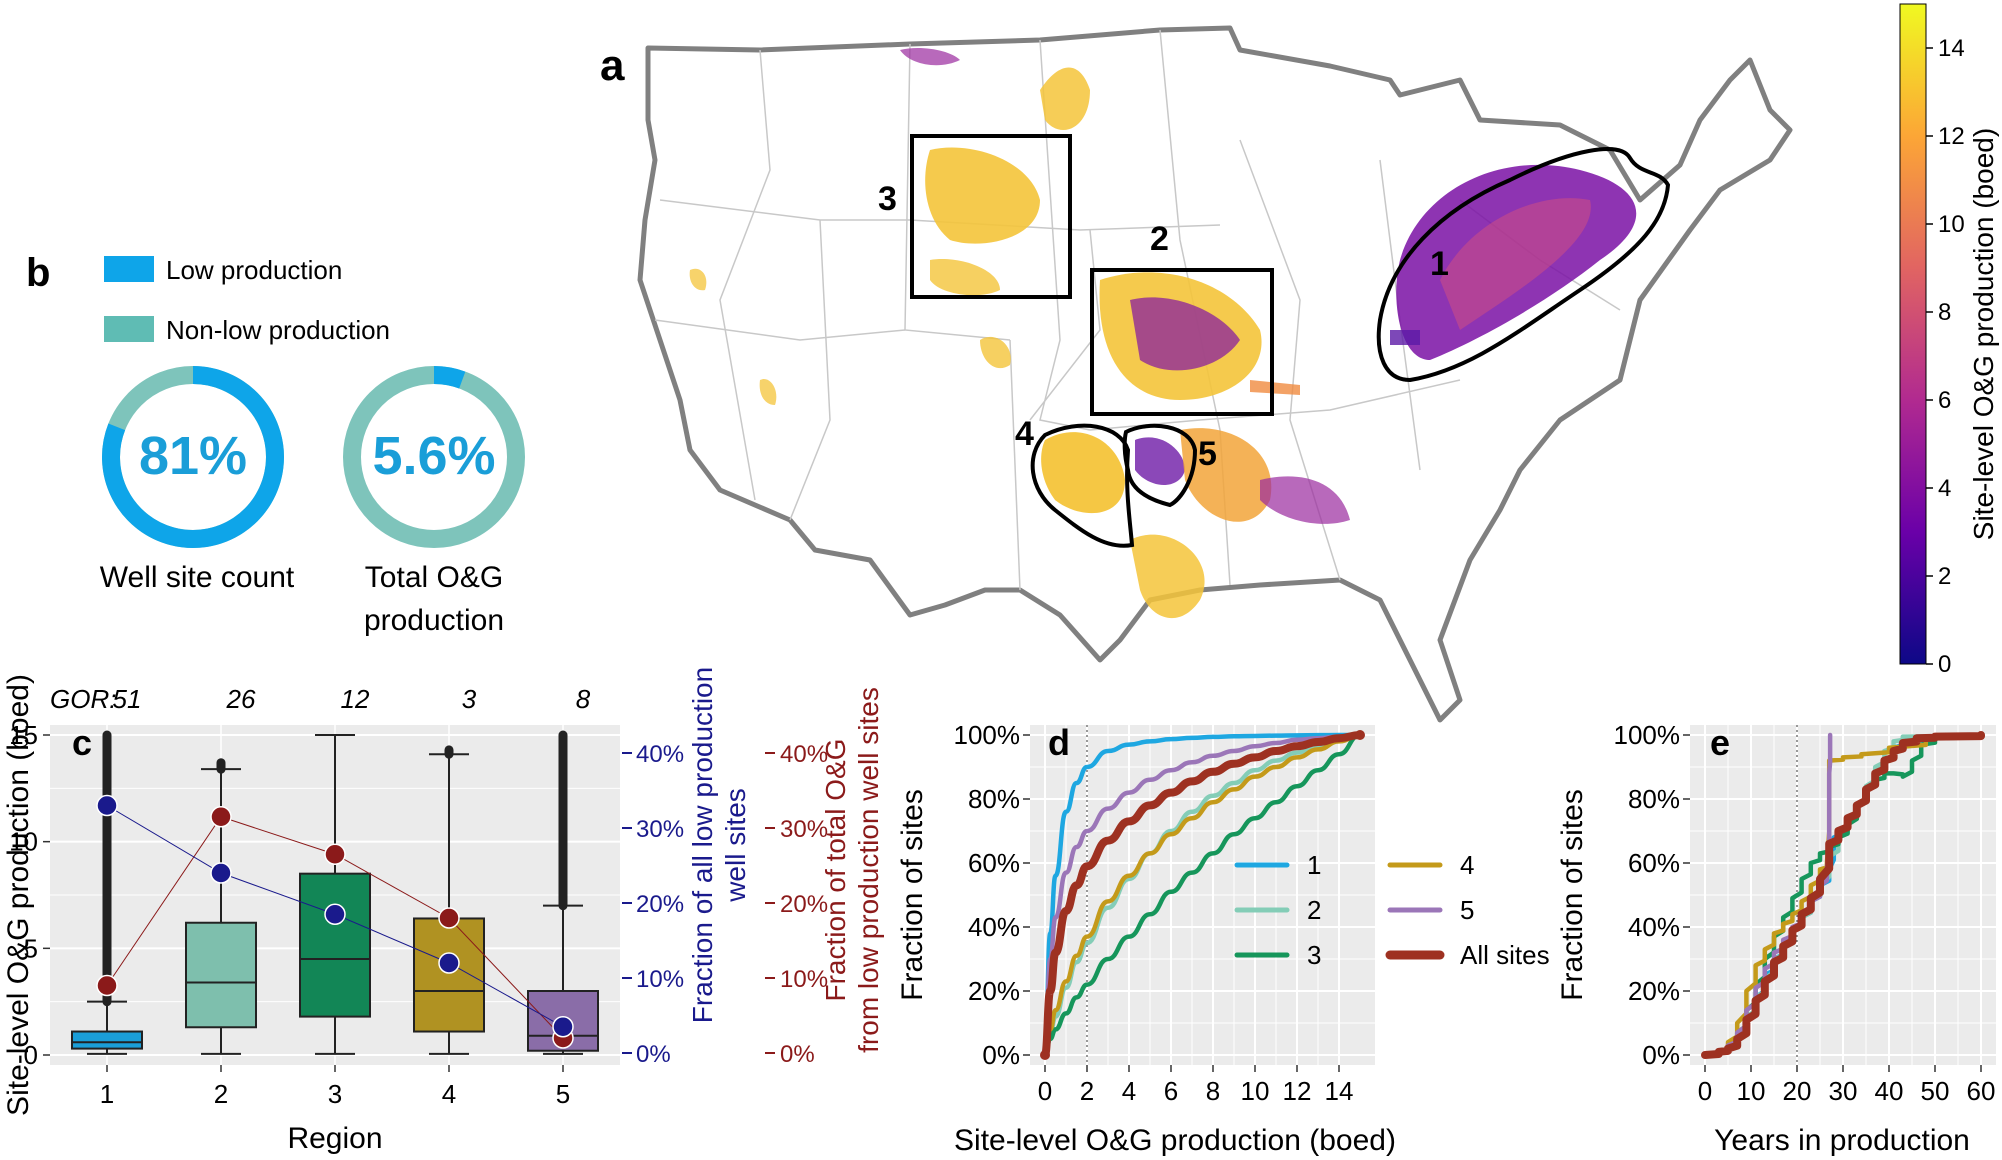 Image resolution: width=2002 pixels, height=1160 pixels. Describe the element at coordinates (23, 842) in the screenshot. I see `y-tick-label: 10` at that location.